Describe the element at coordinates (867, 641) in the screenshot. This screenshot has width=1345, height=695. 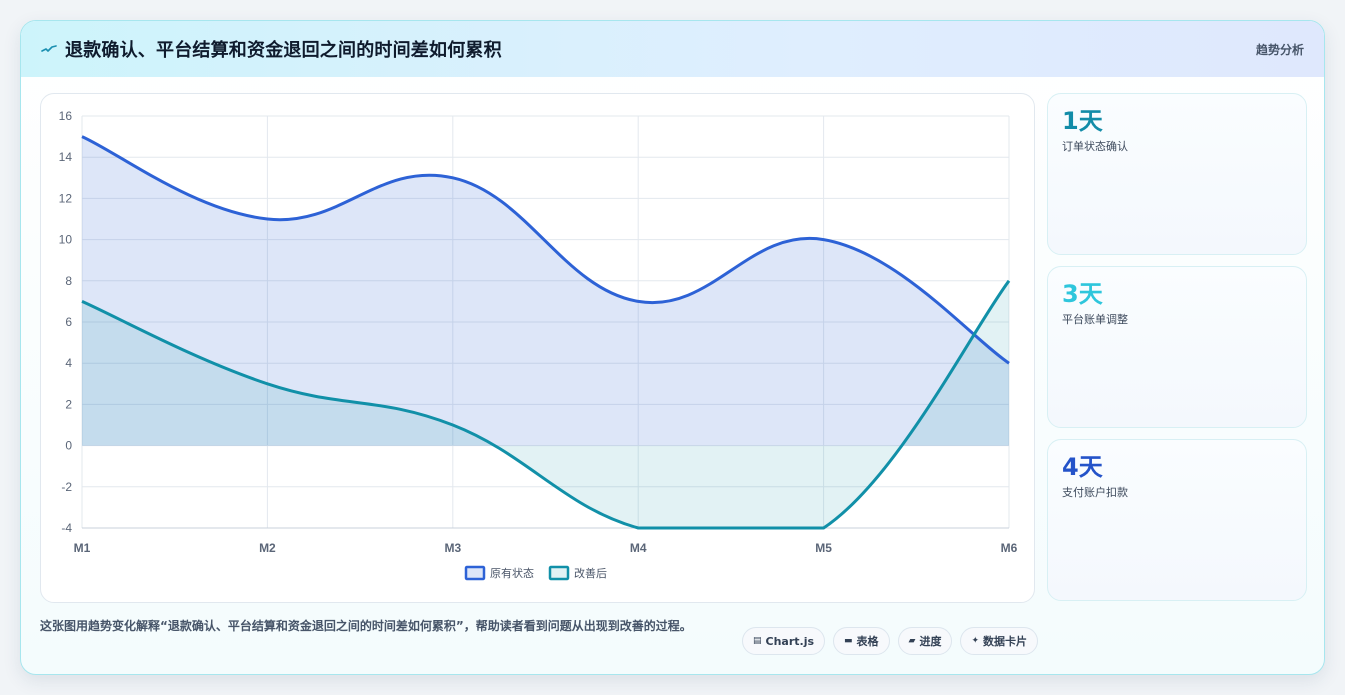
I see `pill-label: 表格` at that location.